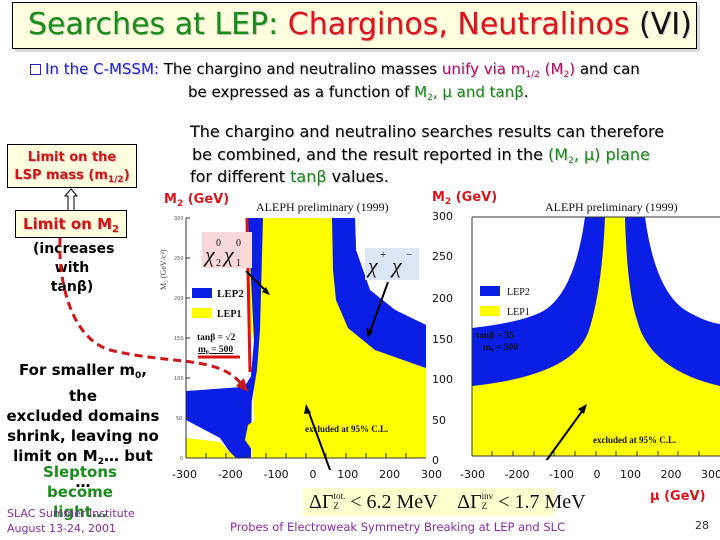 The width and height of the screenshot is (720, 540). What do you see at coordinates (83, 436) in the screenshot?
I see `smaller-line-3: shrink, leaving no` at bounding box center [83, 436].